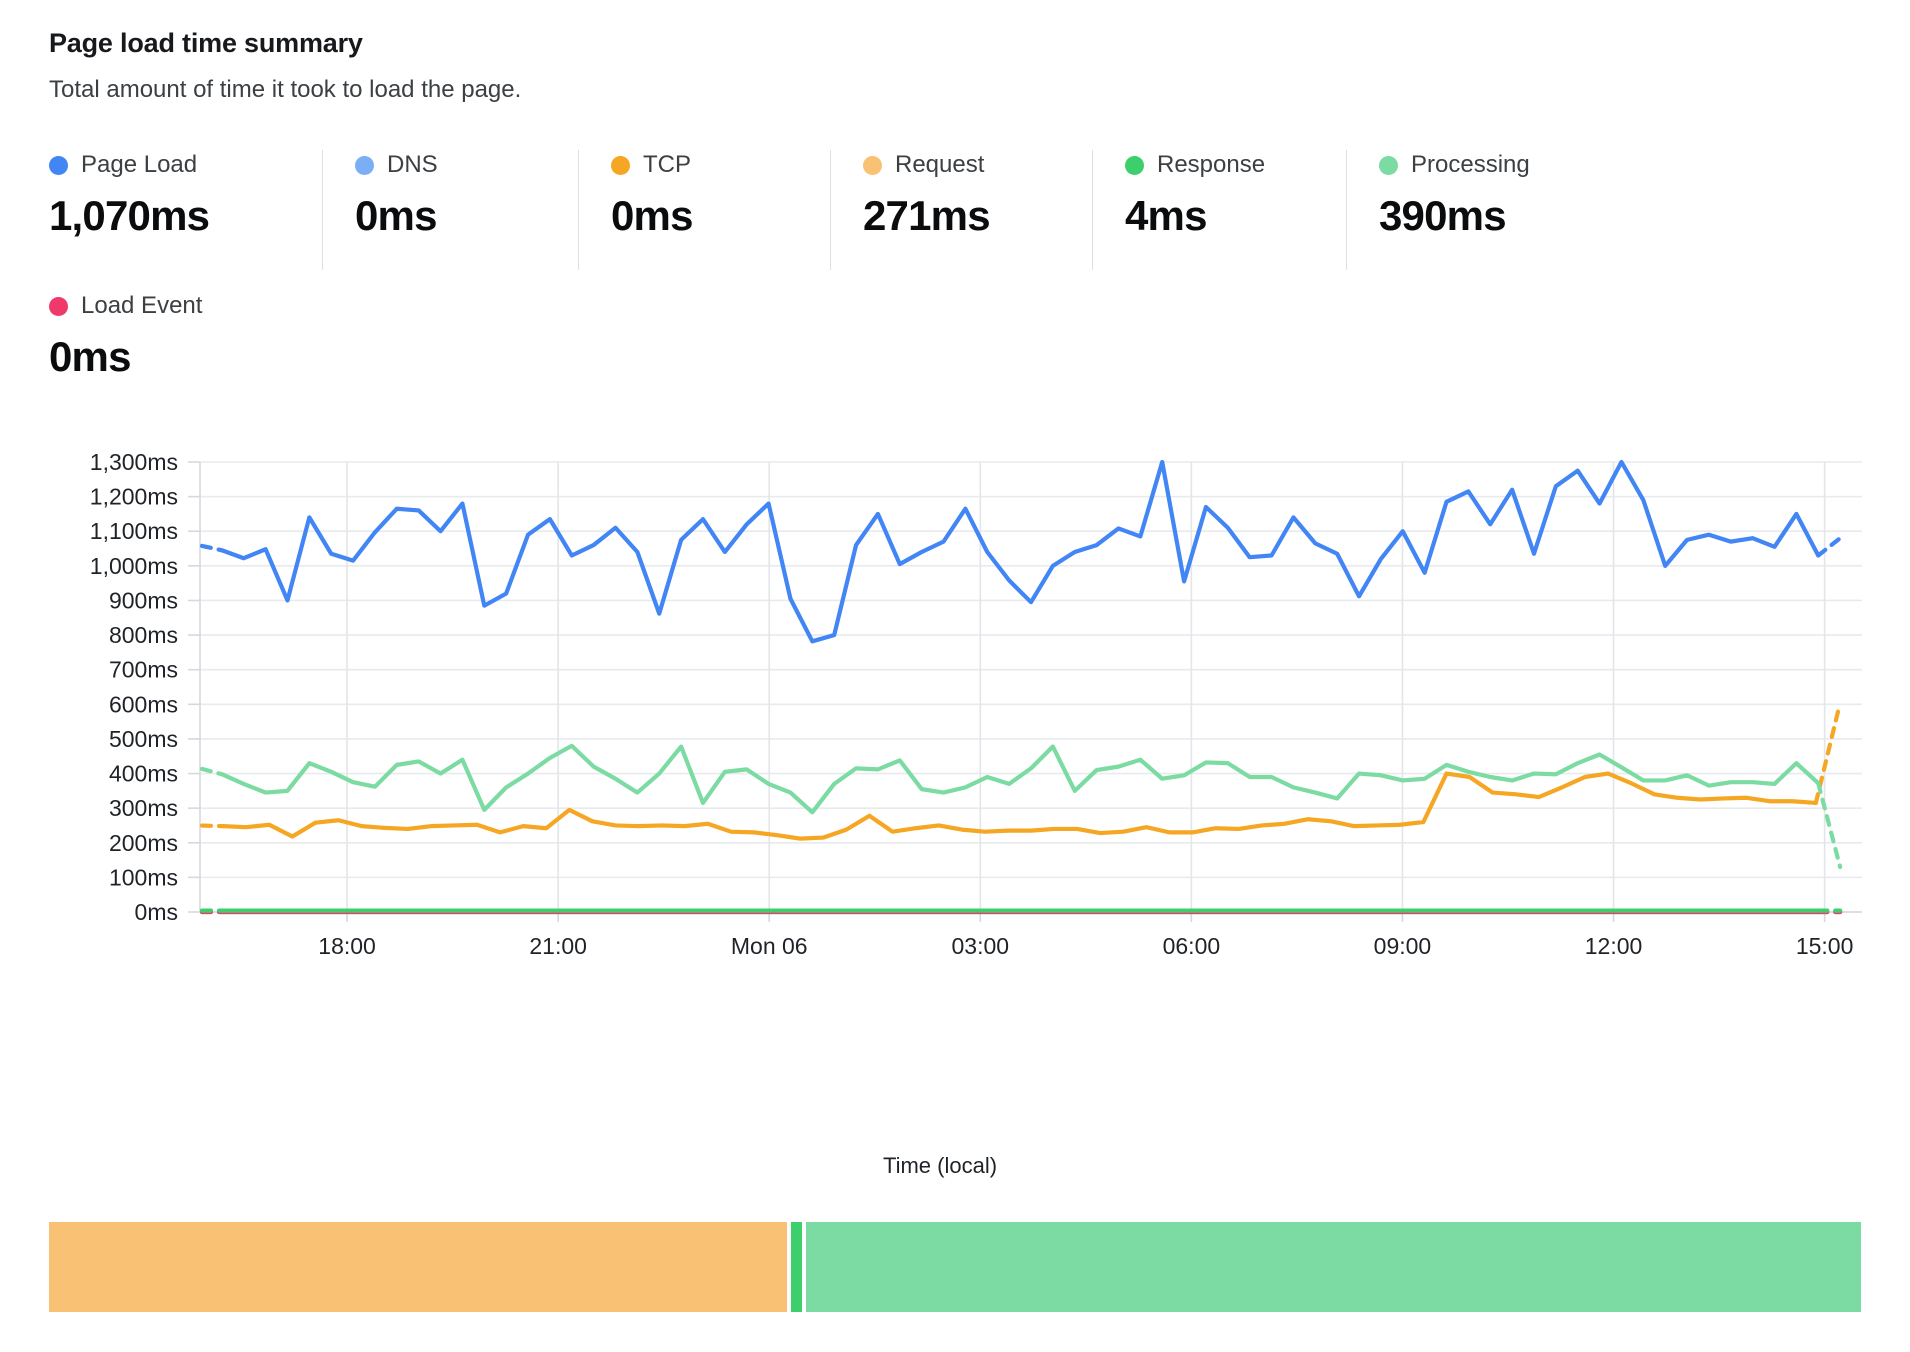 Image resolution: width=1910 pixels, height=1352 pixels. I want to click on y-tick-label: 1,100ms, so click(134, 531).